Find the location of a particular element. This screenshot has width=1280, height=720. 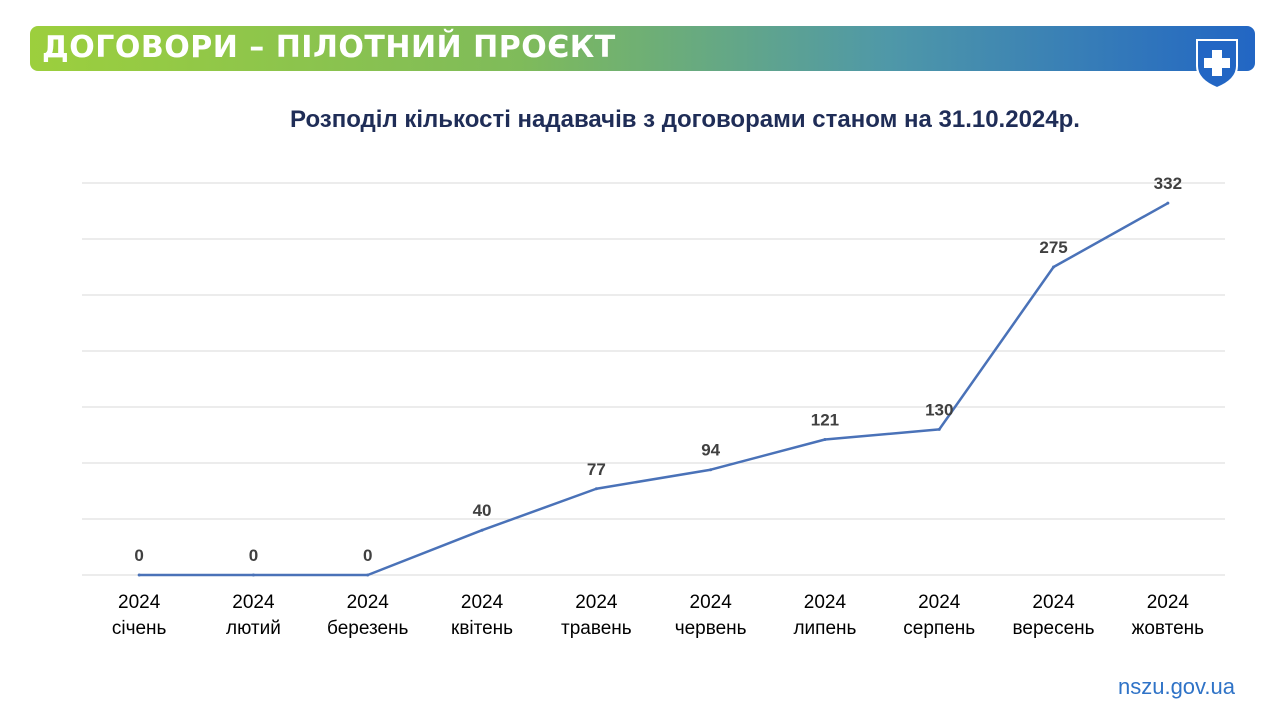

x-tick-label: березень is located at coordinates (368, 628).